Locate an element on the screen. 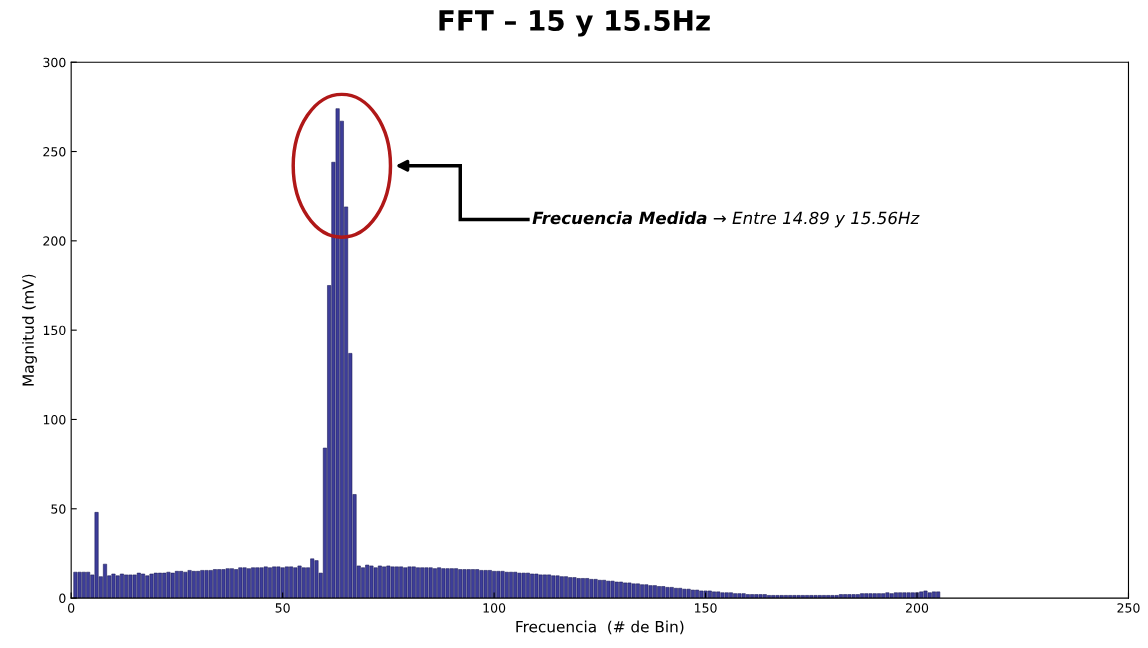 Image resolution: width=1148 pixels, height=648 pixels. x-tick-label: 100 is located at coordinates (494, 608).